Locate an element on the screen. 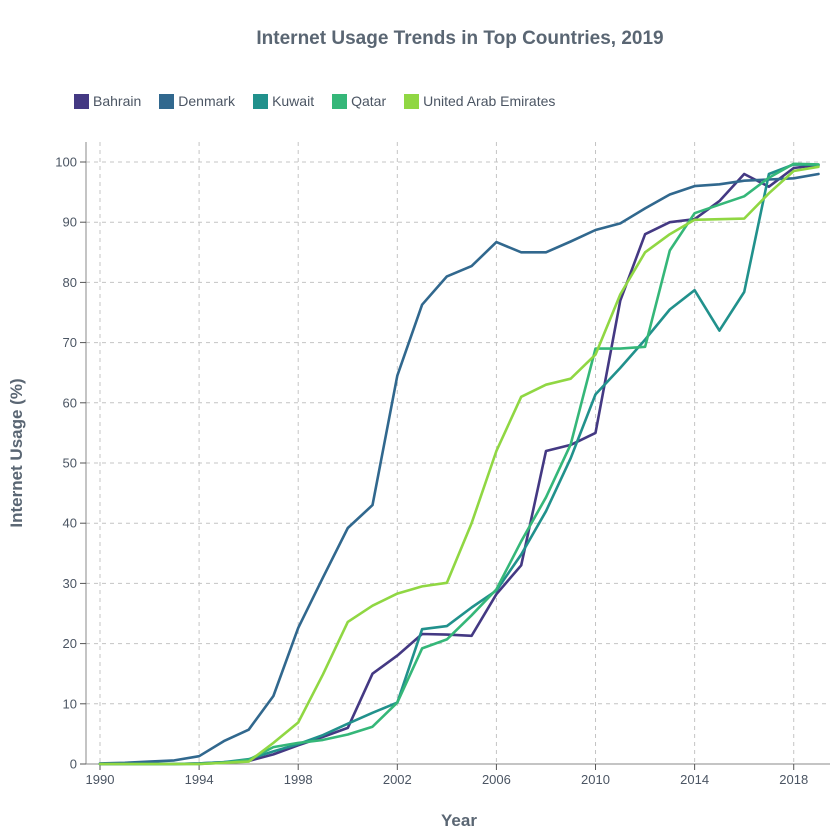 The height and width of the screenshot is (840, 840). y-tick-label: 50 is located at coordinates (70, 463).